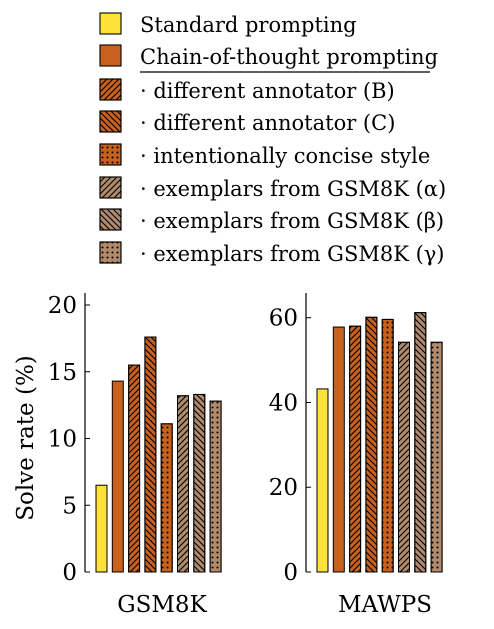  What do you see at coordinates (293, 189) in the screenshot?
I see `legend-label: · exemplars from GSM8K (α)` at bounding box center [293, 189].